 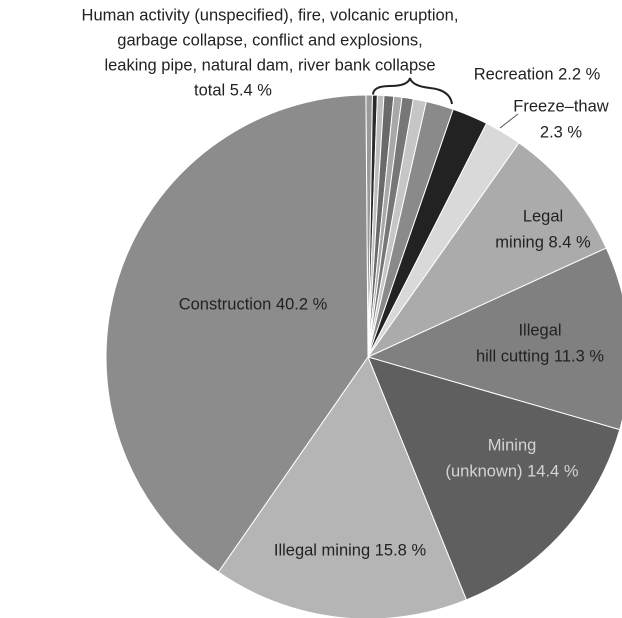 What do you see at coordinates (350, 550) in the screenshot?
I see `slice-label: Illegal mining 15.8 %` at bounding box center [350, 550].